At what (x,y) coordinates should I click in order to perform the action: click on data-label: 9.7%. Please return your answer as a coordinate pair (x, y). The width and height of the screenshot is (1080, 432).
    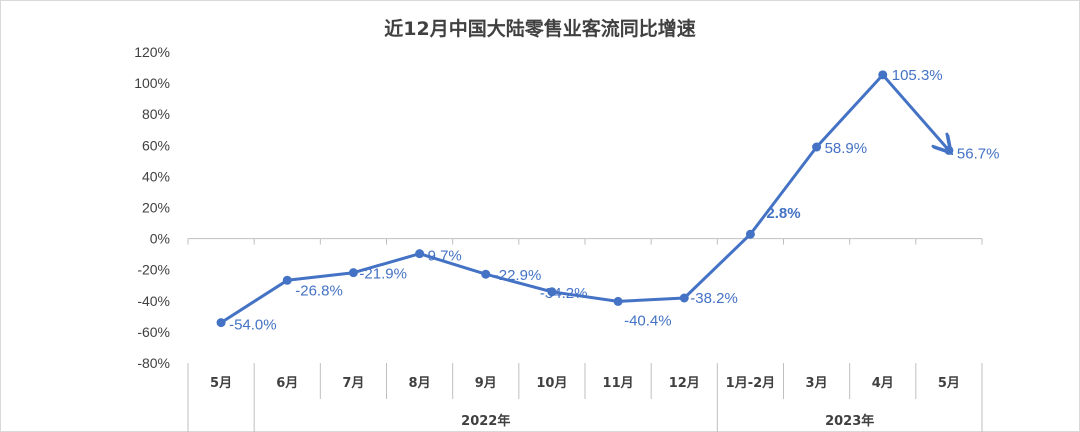
    Looking at the image, I should click on (445, 256).